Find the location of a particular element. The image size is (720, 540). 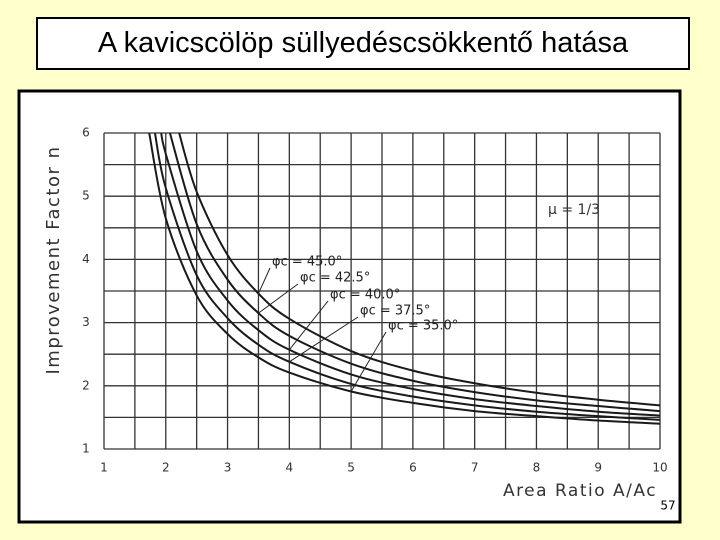

curve-label: φc = 37.5° is located at coordinates (395, 311).